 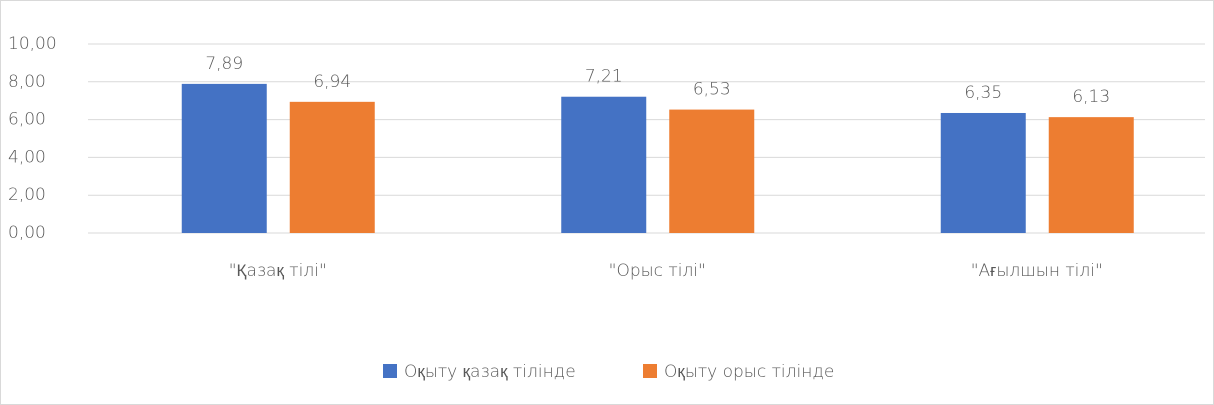 What do you see at coordinates (332, 82) in the screenshot?
I see `data-label: 6,94` at bounding box center [332, 82].